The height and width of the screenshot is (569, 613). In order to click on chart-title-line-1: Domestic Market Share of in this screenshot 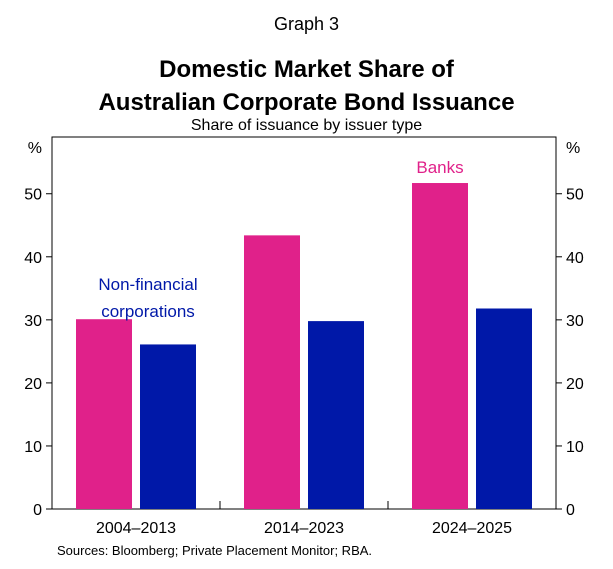, I will do `click(306, 69)`.